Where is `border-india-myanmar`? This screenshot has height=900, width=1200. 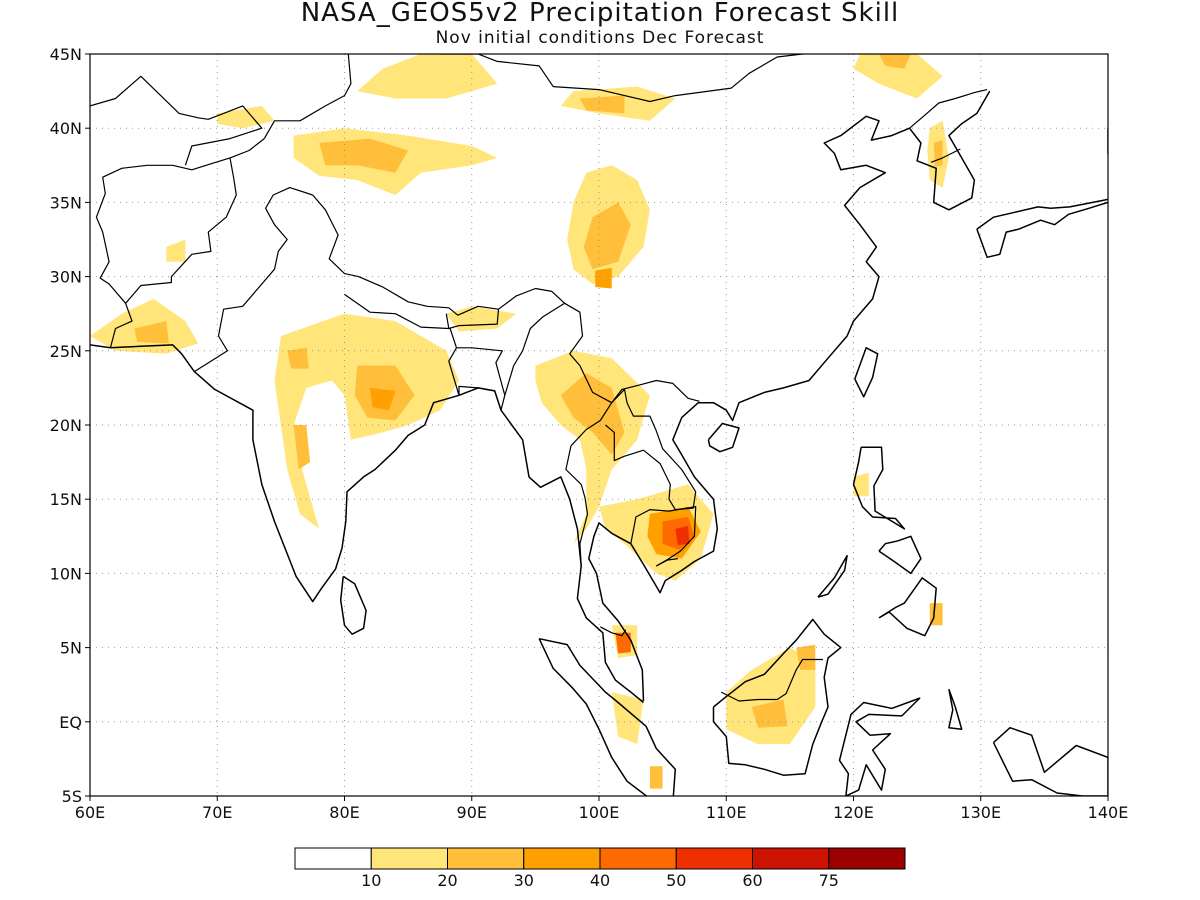
border-india-myanmar is located at coordinates (534, 349).